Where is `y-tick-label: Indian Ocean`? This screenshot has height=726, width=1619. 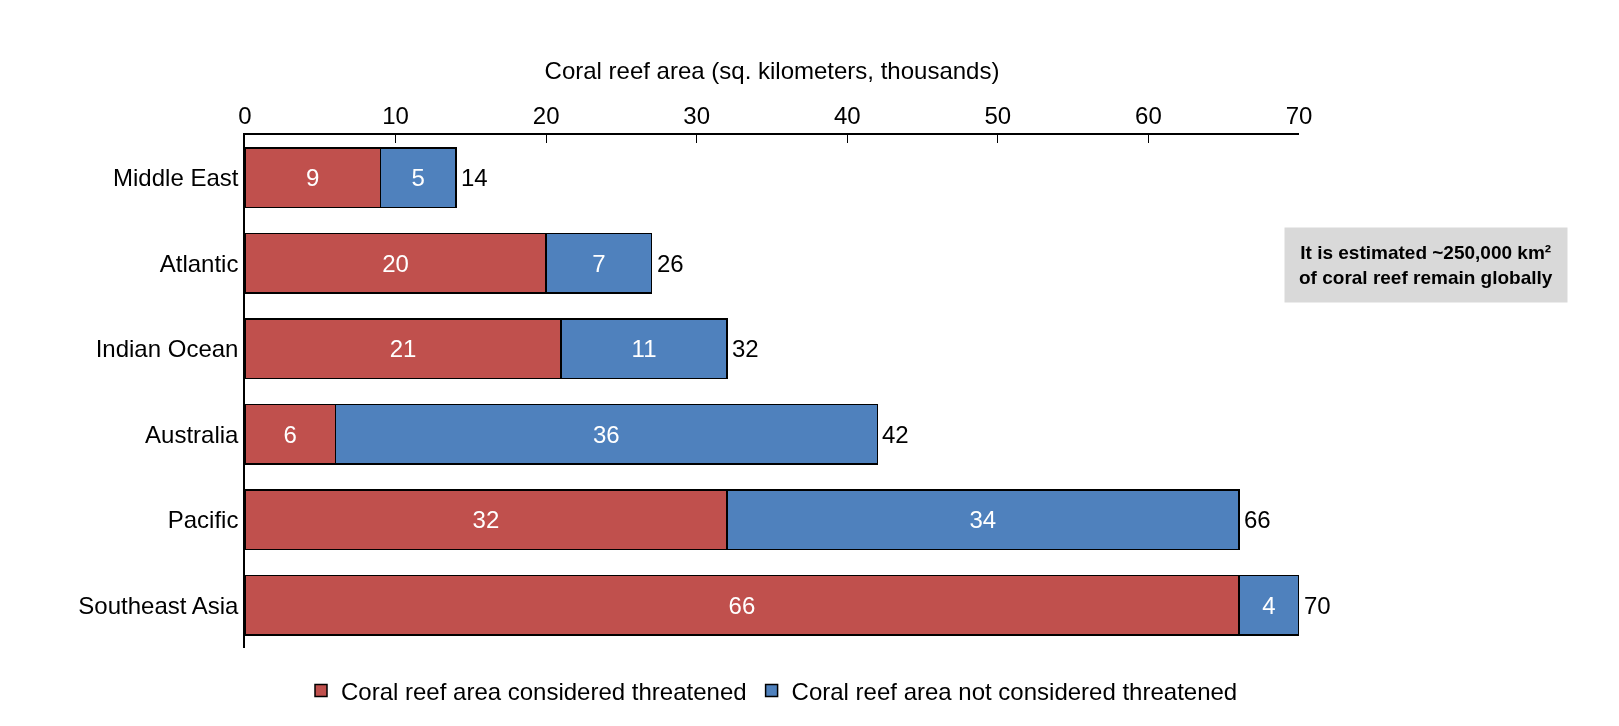
y-tick-label: Indian Ocean is located at coordinates (167, 349).